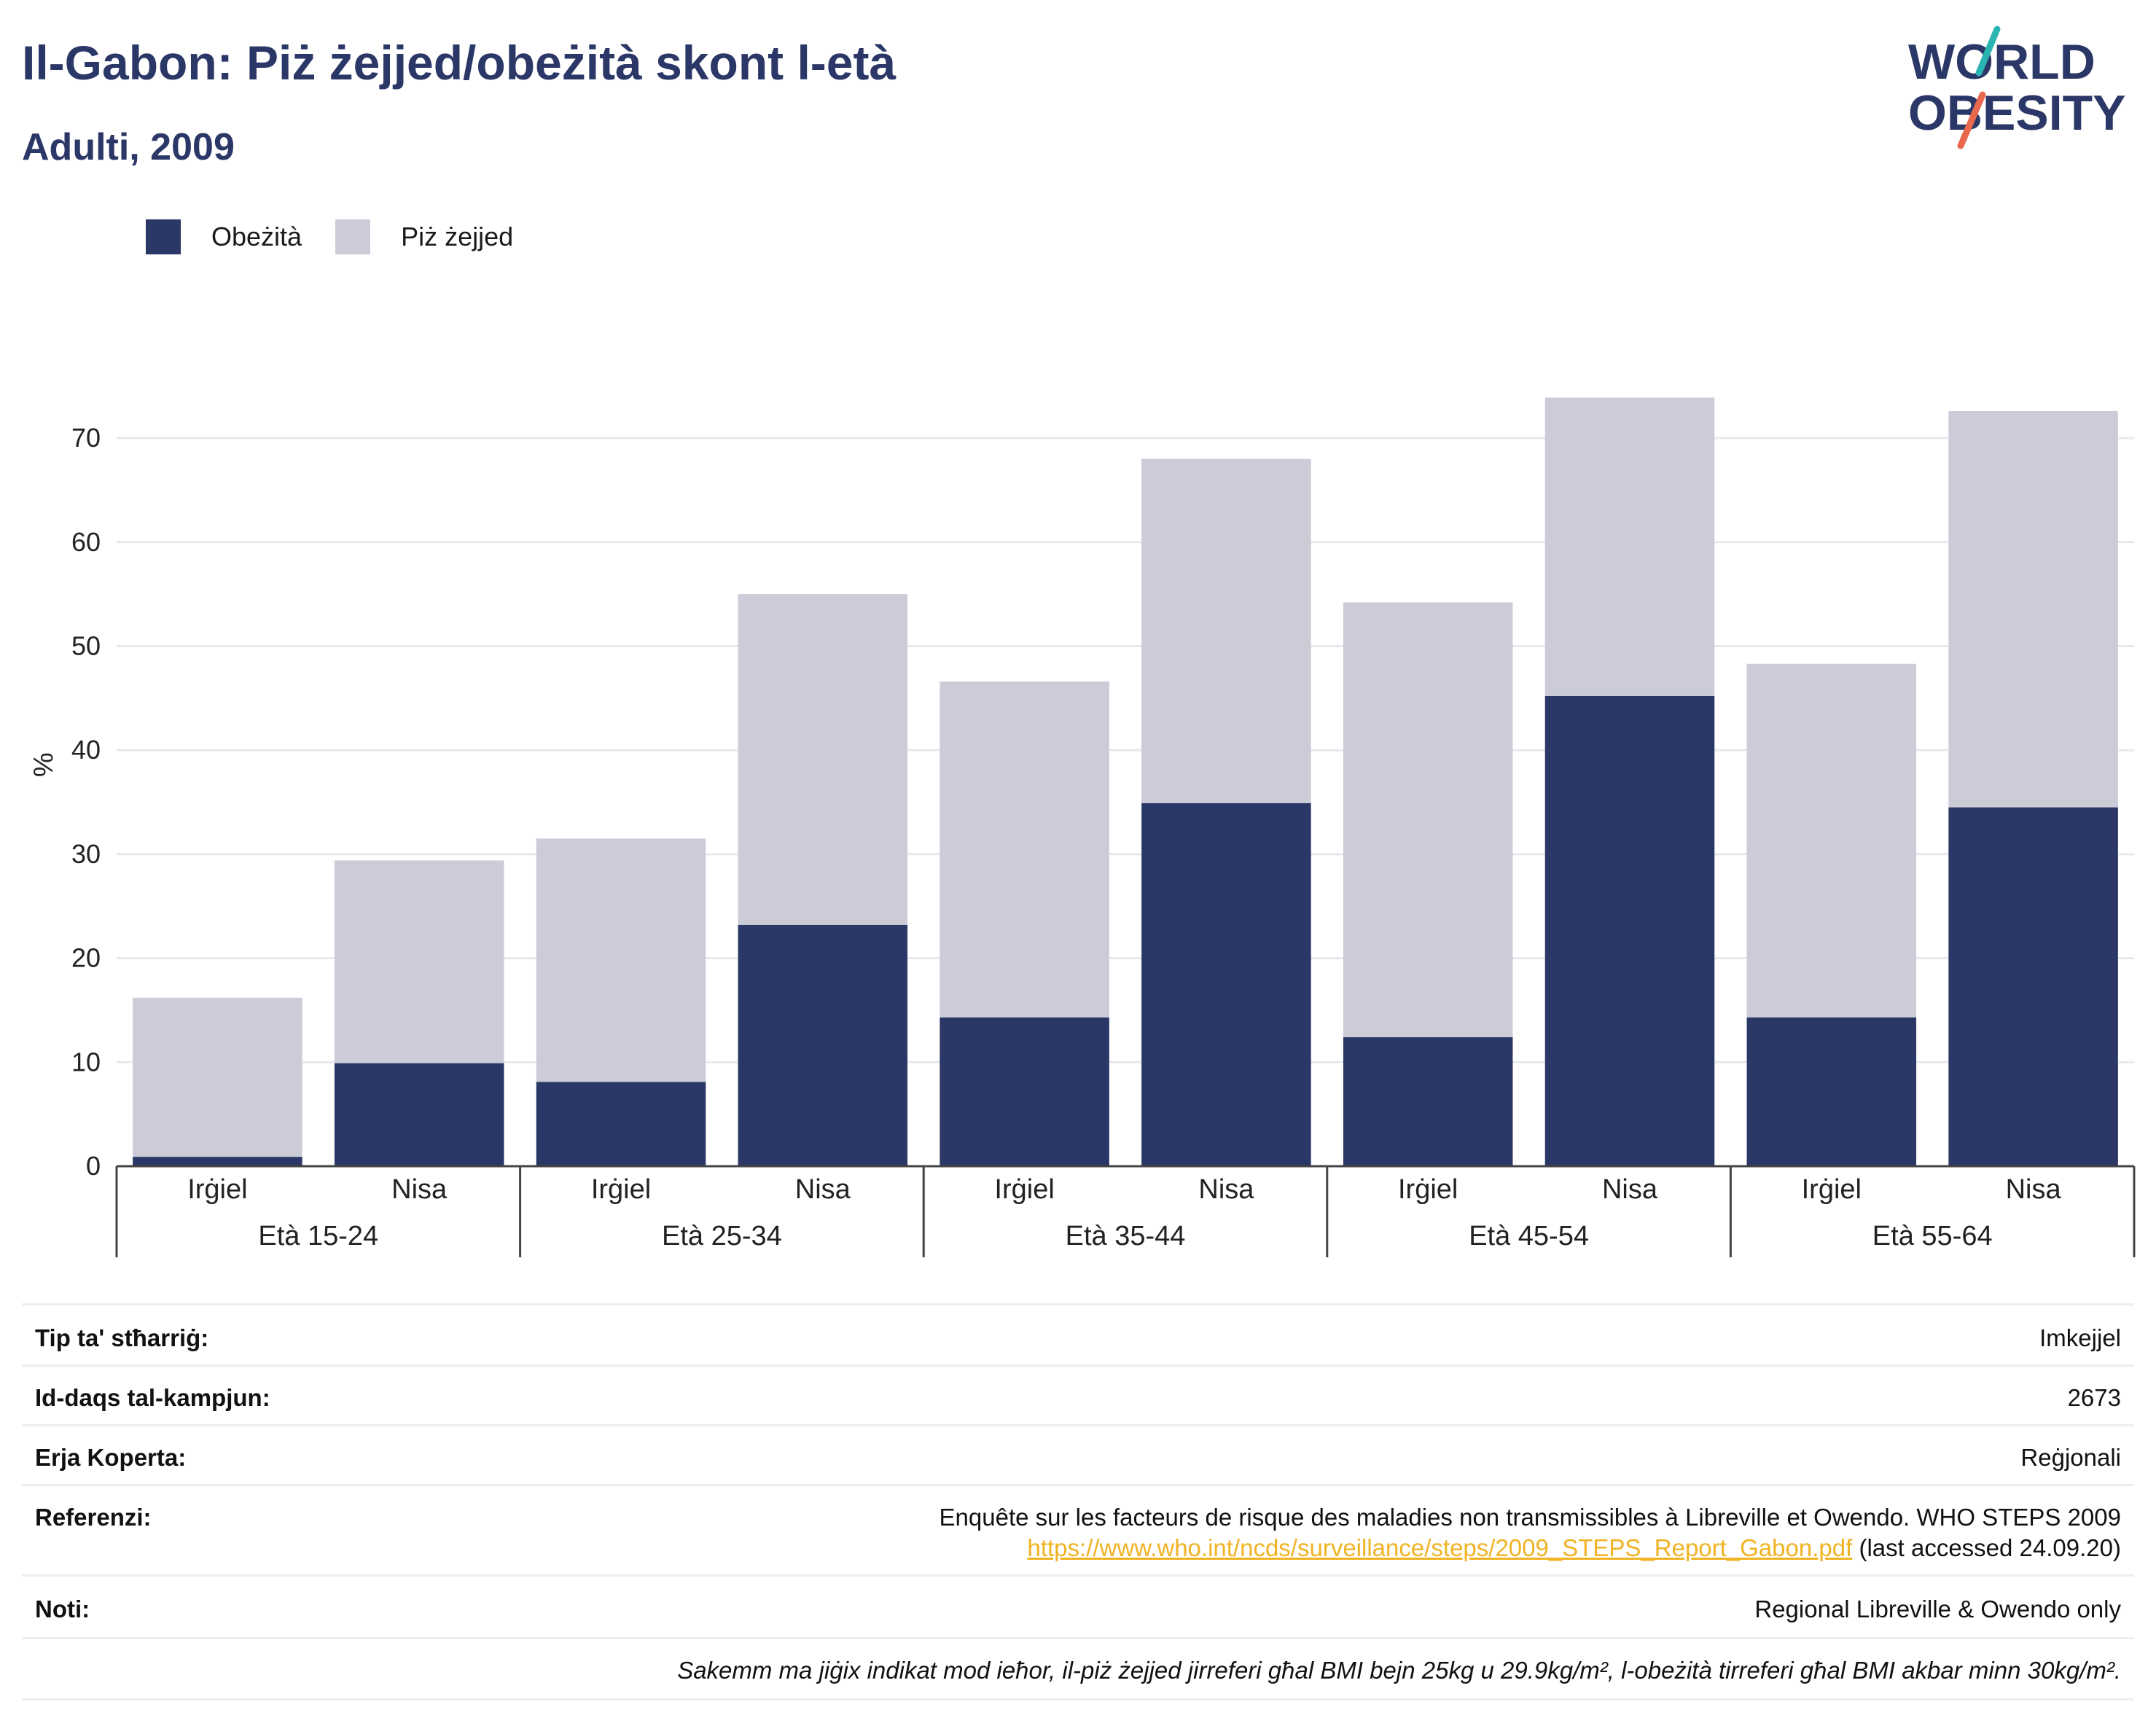 This screenshot has width=2156, height=1734. What do you see at coordinates (128, 147) in the screenshot?
I see `page-subtitle: Adulti, 2009` at bounding box center [128, 147].